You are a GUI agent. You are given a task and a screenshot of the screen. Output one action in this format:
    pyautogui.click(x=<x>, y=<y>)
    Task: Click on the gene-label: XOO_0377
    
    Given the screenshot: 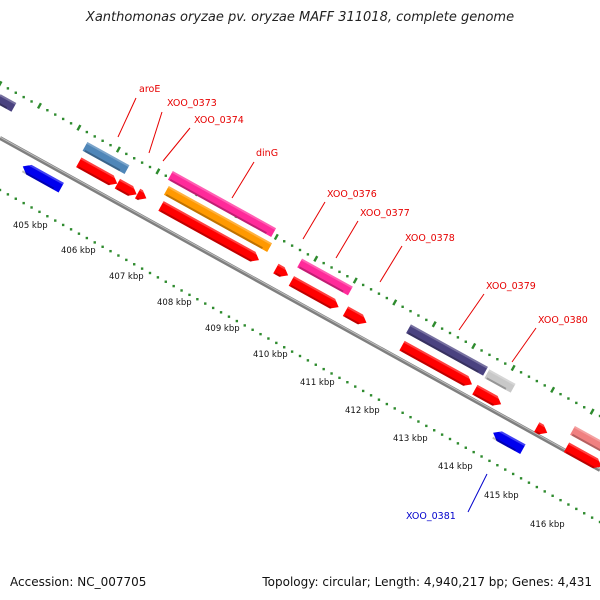 What is the action you would take?
    pyautogui.click(x=385, y=213)
    